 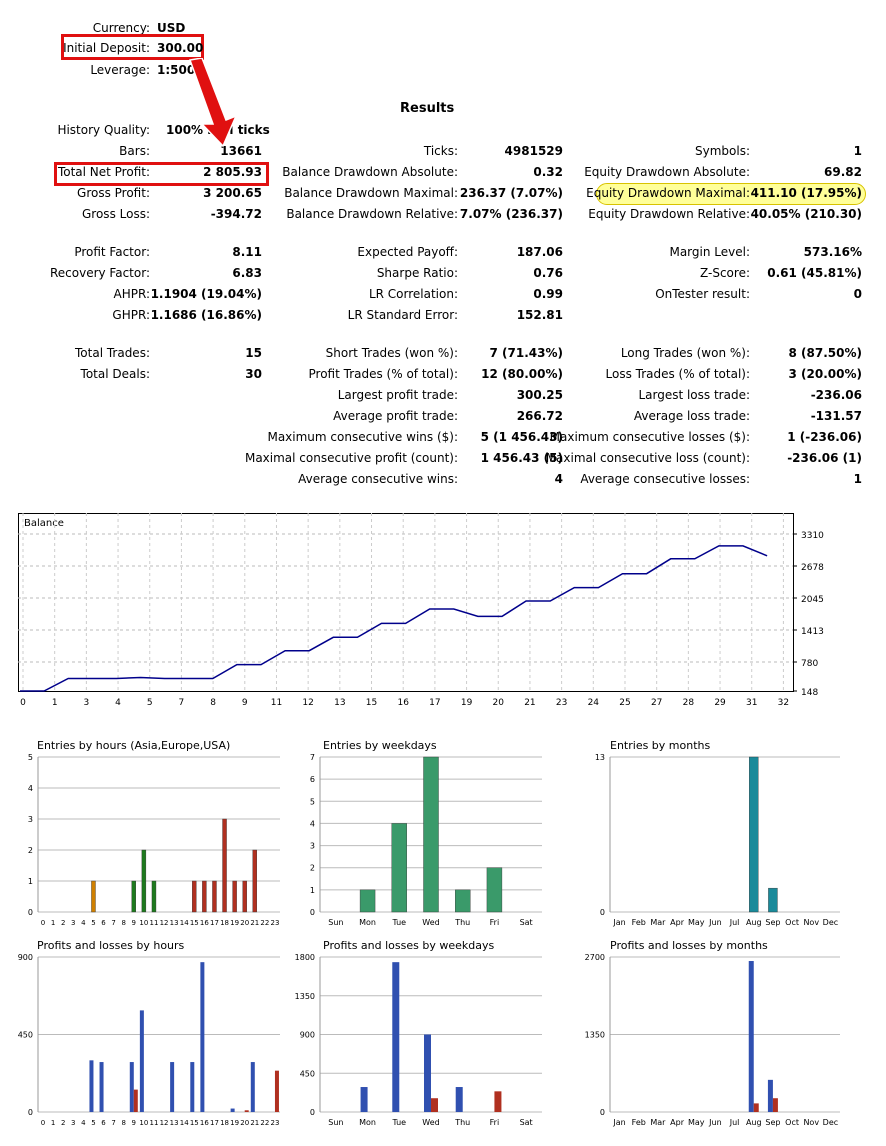 I want to click on y-tick-label: 3, so click(x=312, y=846).